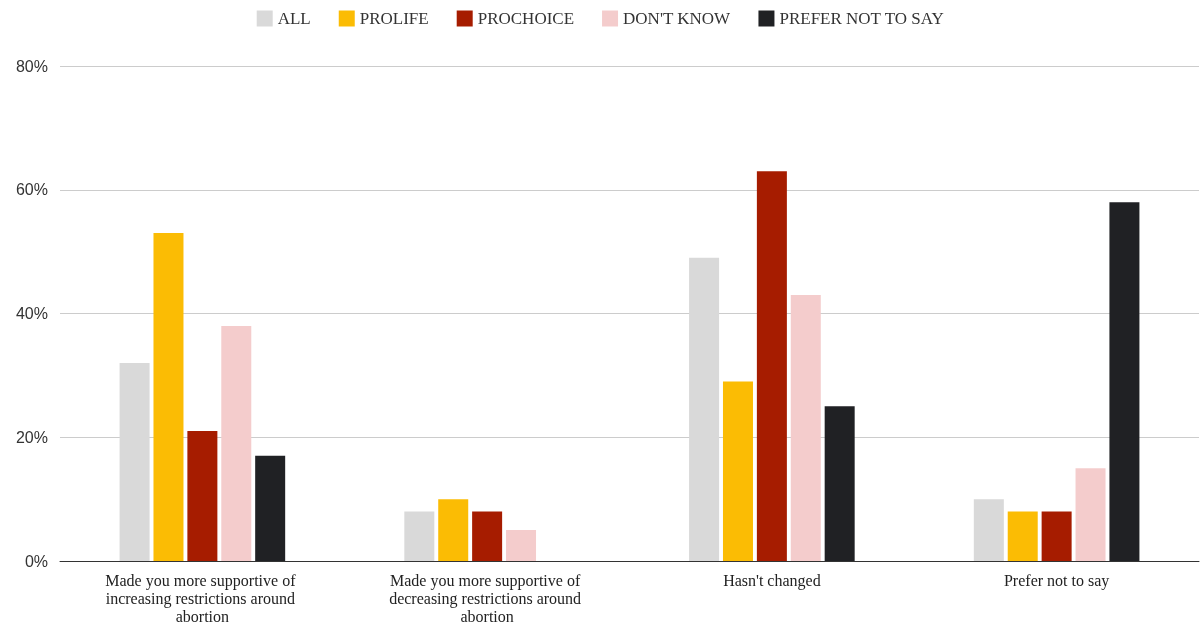 This screenshot has width=1201, height=625. Describe the element at coordinates (526, 18) in the screenshot. I see `legend-label: PROCHOICE` at that location.